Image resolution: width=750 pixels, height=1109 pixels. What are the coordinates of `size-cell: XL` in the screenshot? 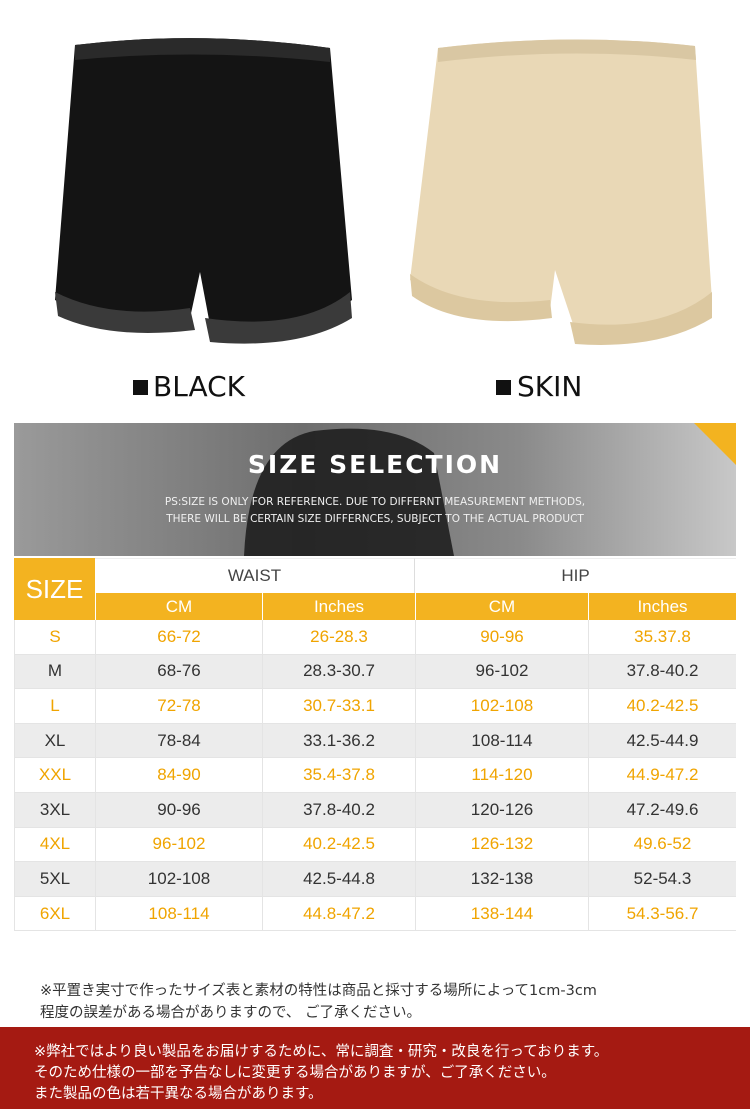 It's located at (54, 741).